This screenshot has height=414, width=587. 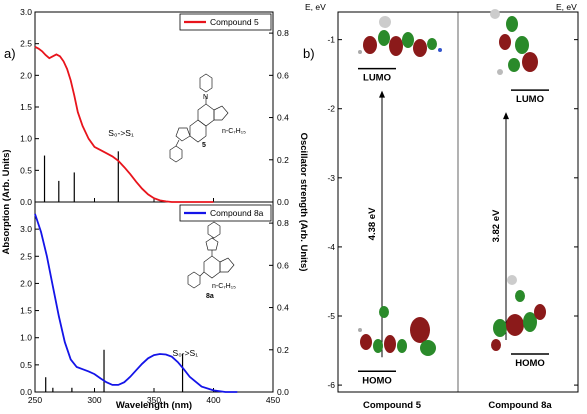 What do you see at coordinates (207, 118) in the screenshot?
I see `compound-5-structure: N 5 n-C₇H₁₅` at bounding box center [207, 118].